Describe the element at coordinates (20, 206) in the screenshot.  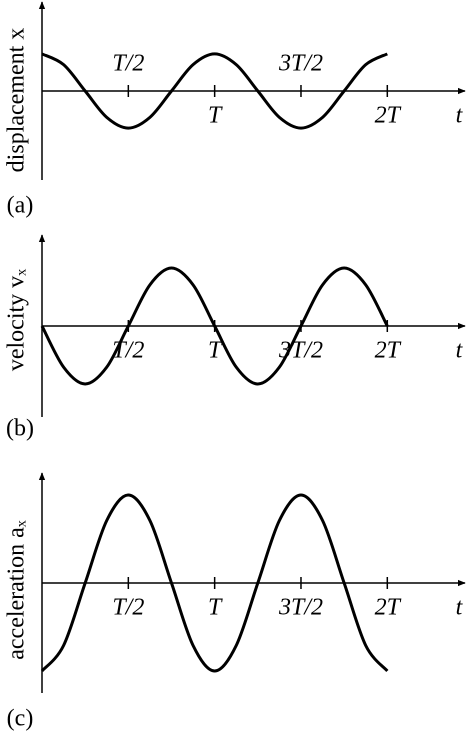
I see `panel-label: (a)` at that location.